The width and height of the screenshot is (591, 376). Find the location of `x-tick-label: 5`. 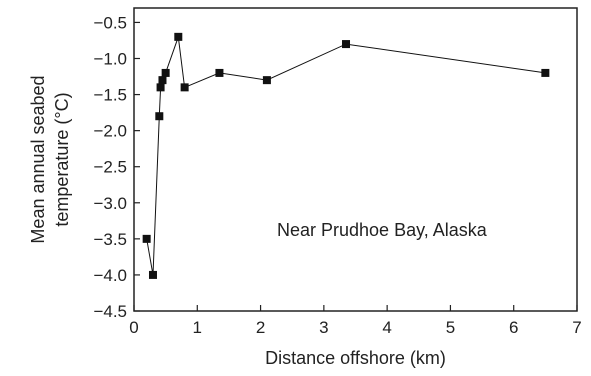

x-tick-label: 5 is located at coordinates (450, 327).